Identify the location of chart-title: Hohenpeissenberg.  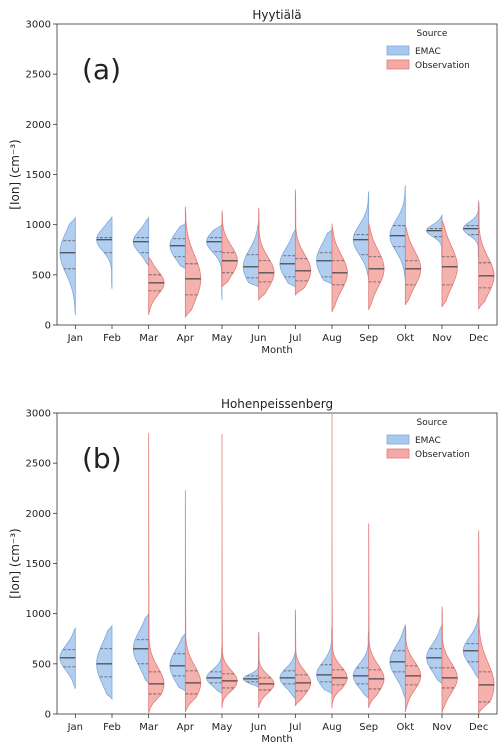
(277, 404).